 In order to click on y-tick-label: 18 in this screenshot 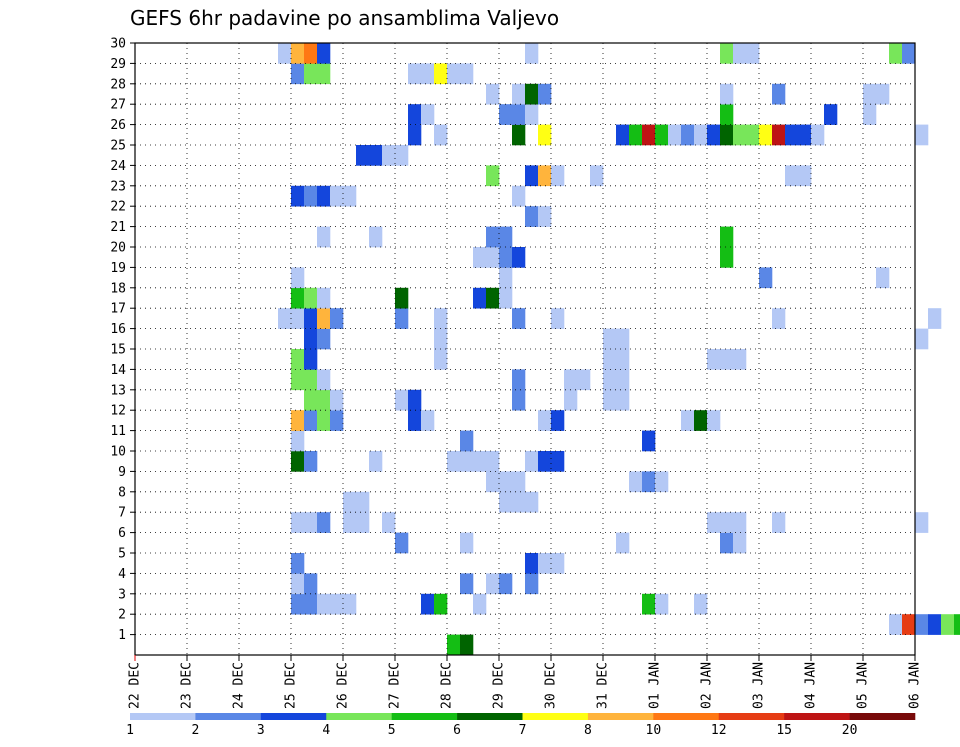, I will do `click(118, 288)`.